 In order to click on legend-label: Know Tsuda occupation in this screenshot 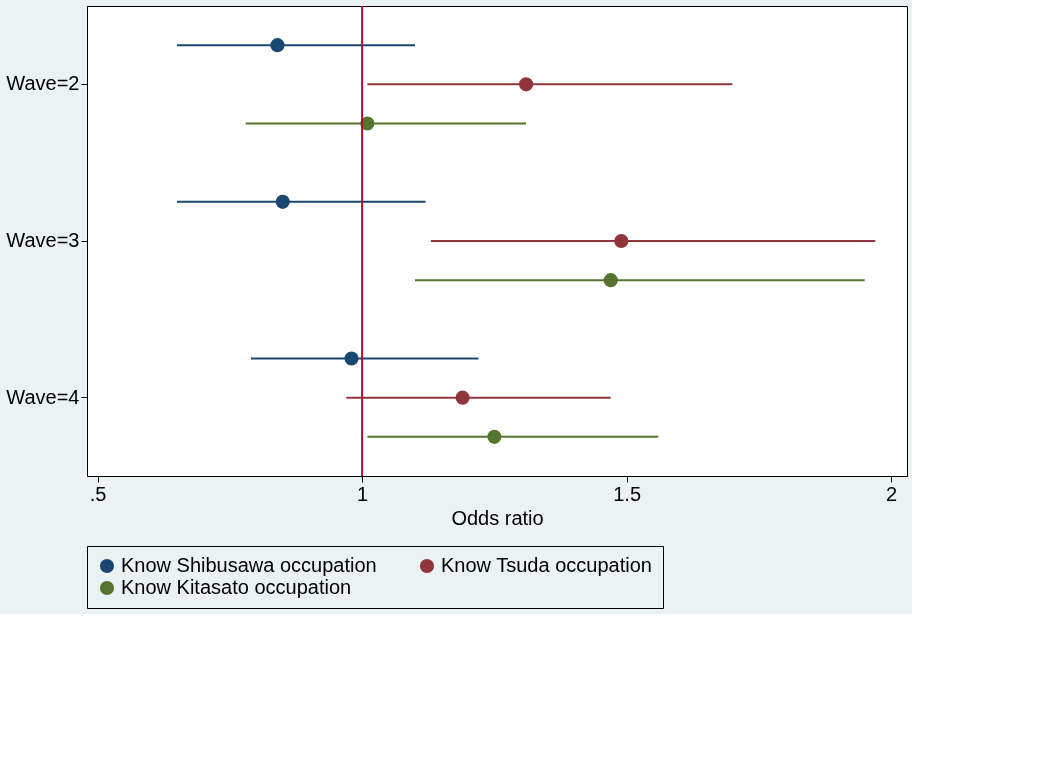, I will do `click(546, 565)`.